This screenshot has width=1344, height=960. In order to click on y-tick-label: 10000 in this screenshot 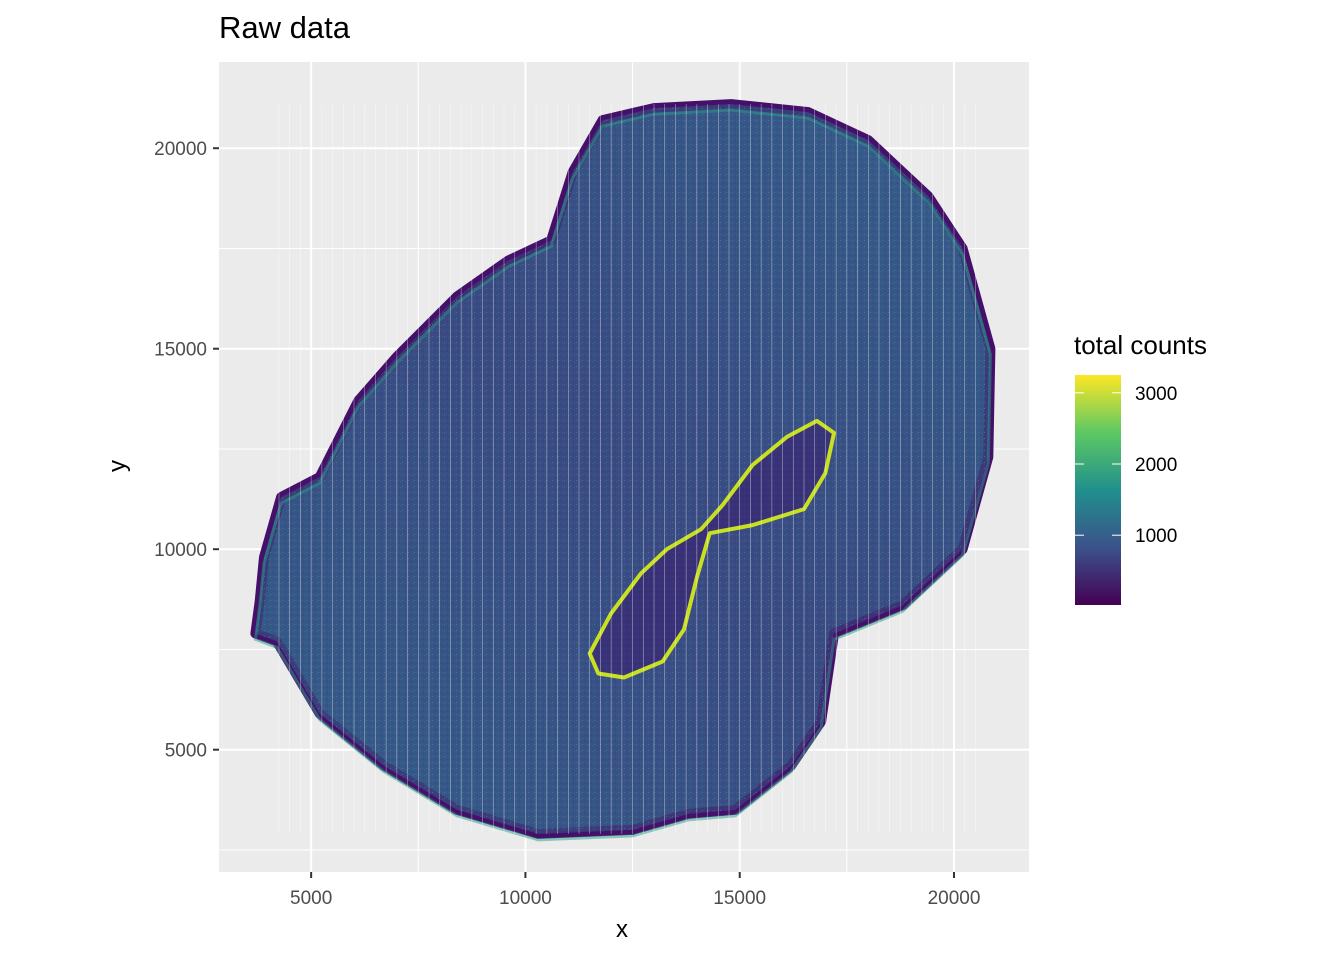, I will do `click(180, 550)`.